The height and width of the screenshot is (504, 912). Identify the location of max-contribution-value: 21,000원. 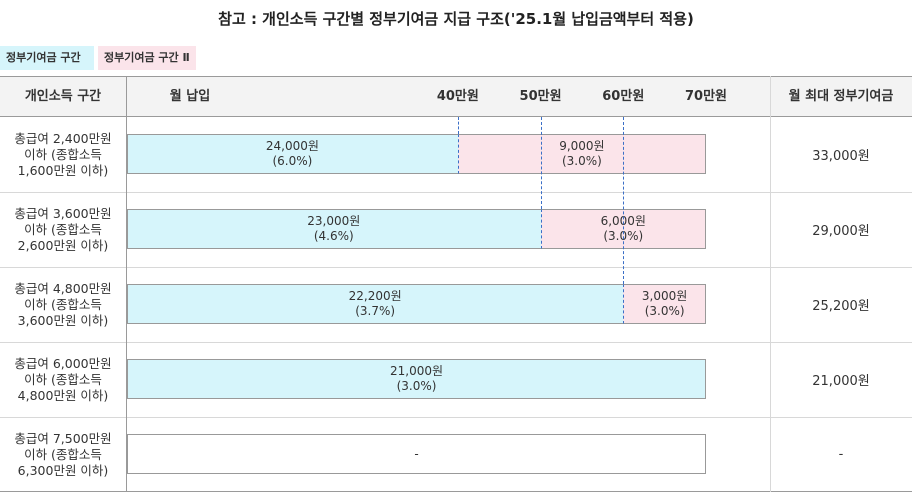
(841, 381).